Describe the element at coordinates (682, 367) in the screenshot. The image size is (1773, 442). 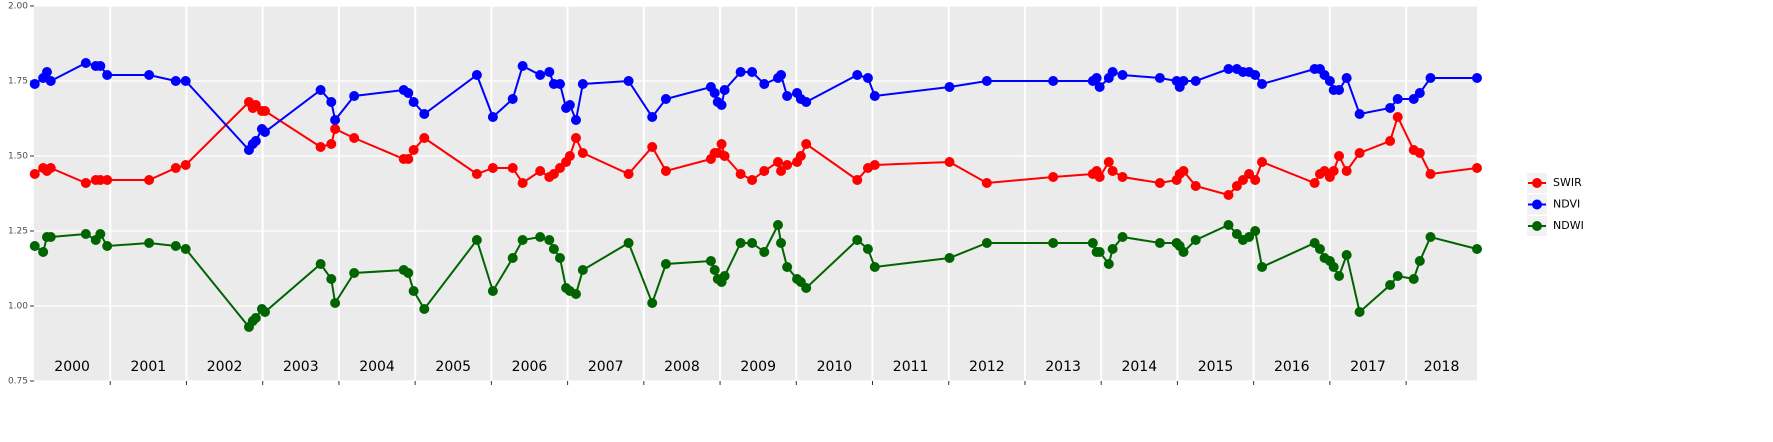
I see `year-label: 2008` at that location.